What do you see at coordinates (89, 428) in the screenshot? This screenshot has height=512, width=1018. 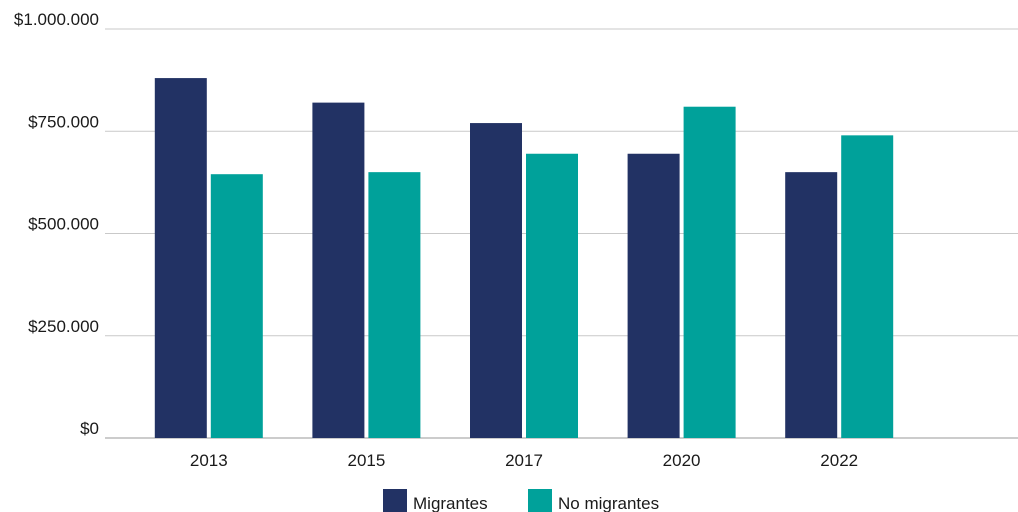 I see `y-tick-label: $0` at bounding box center [89, 428].